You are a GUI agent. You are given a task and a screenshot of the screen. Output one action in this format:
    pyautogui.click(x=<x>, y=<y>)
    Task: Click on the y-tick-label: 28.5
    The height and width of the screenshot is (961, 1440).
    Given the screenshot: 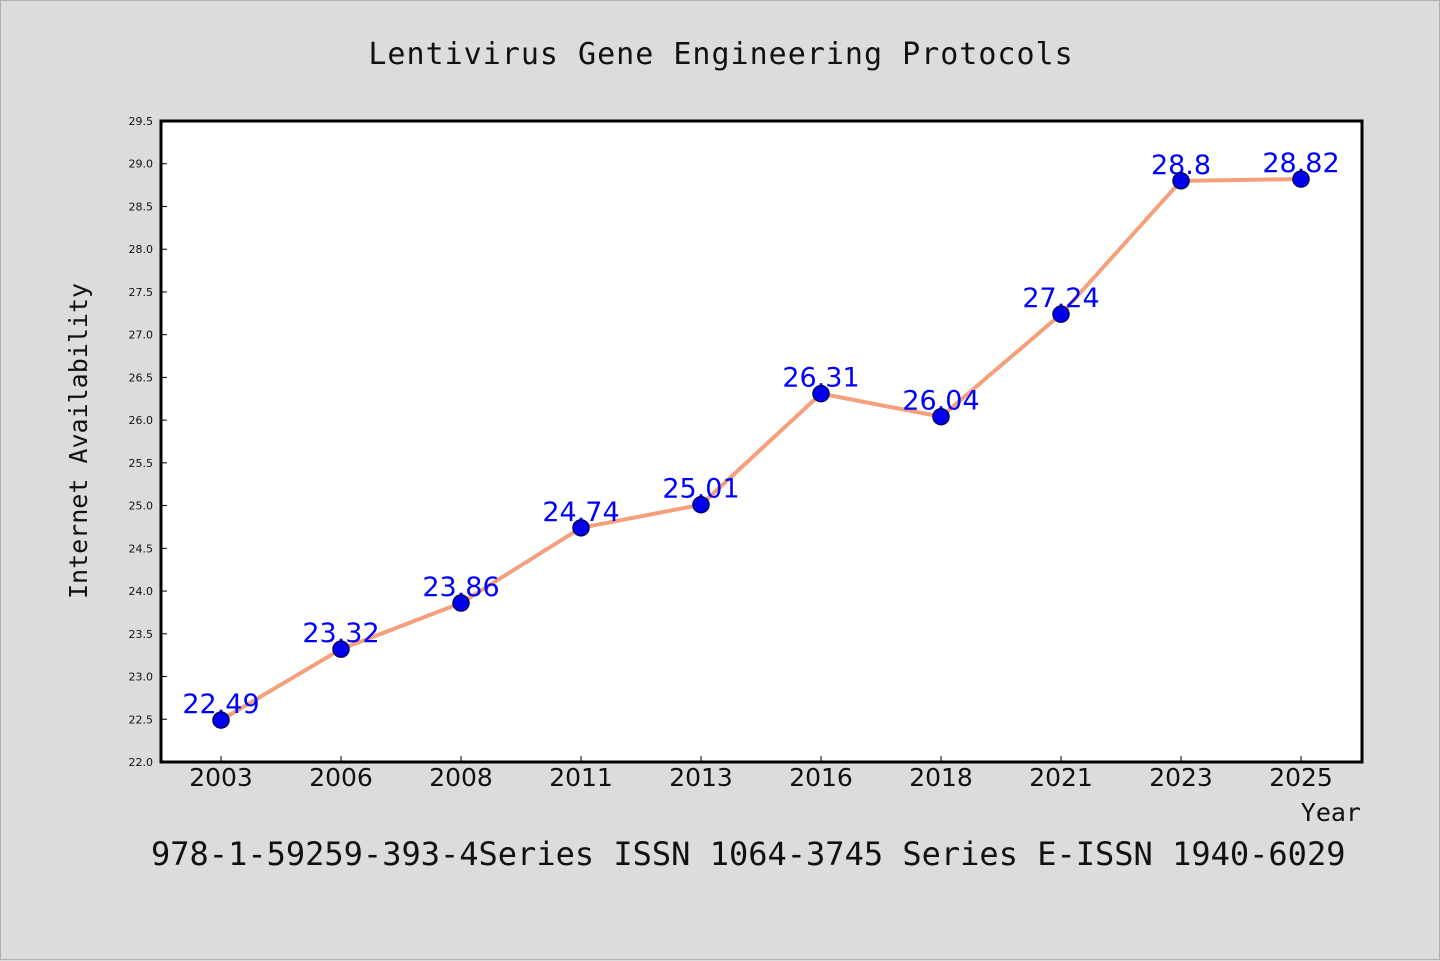 What is the action you would take?
    pyautogui.click(x=141, y=206)
    